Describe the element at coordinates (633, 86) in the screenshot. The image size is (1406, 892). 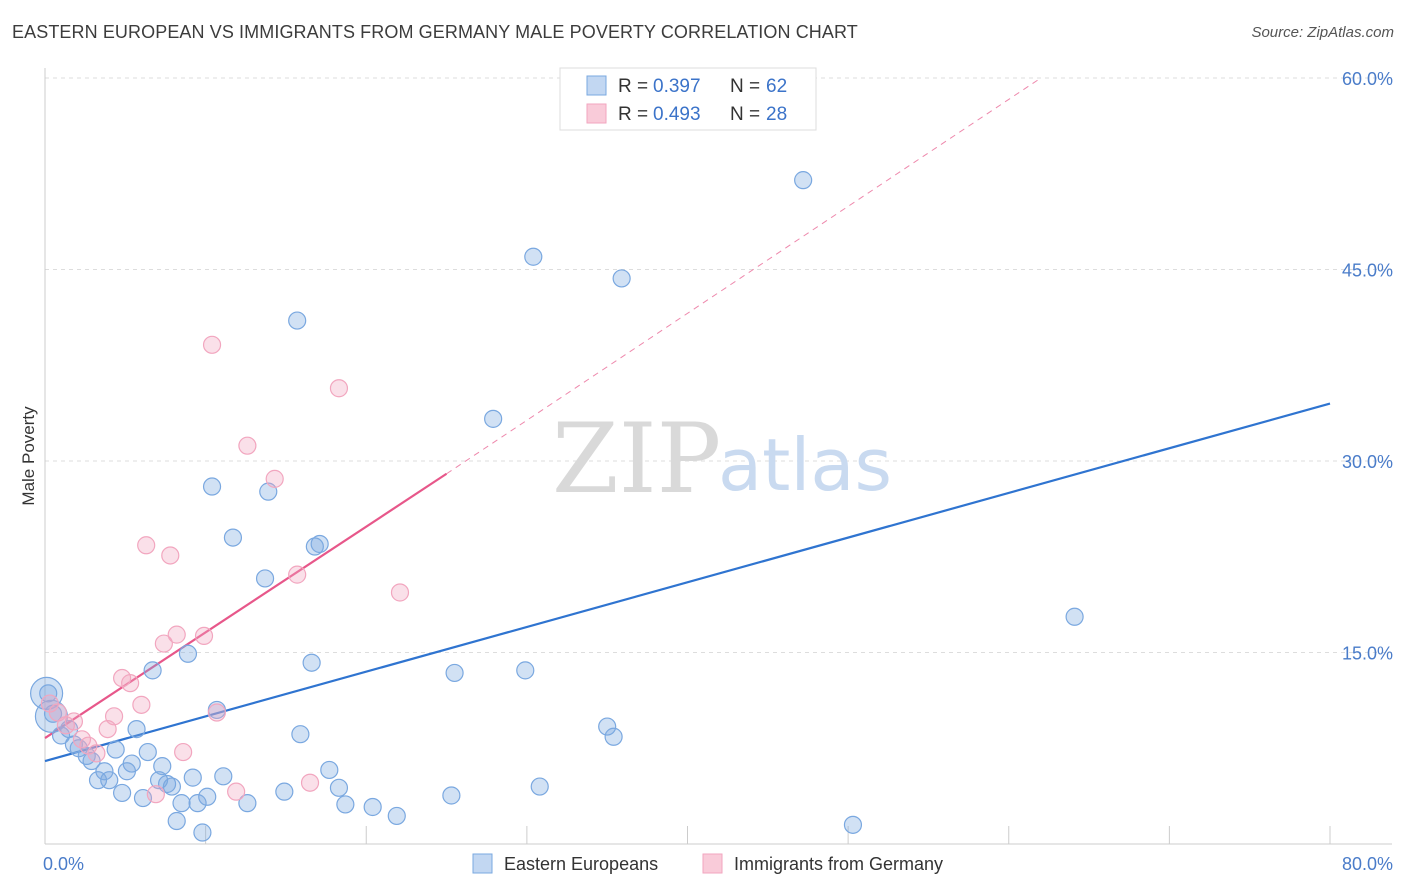
I see `legend-r-label-1: R =` at that location.